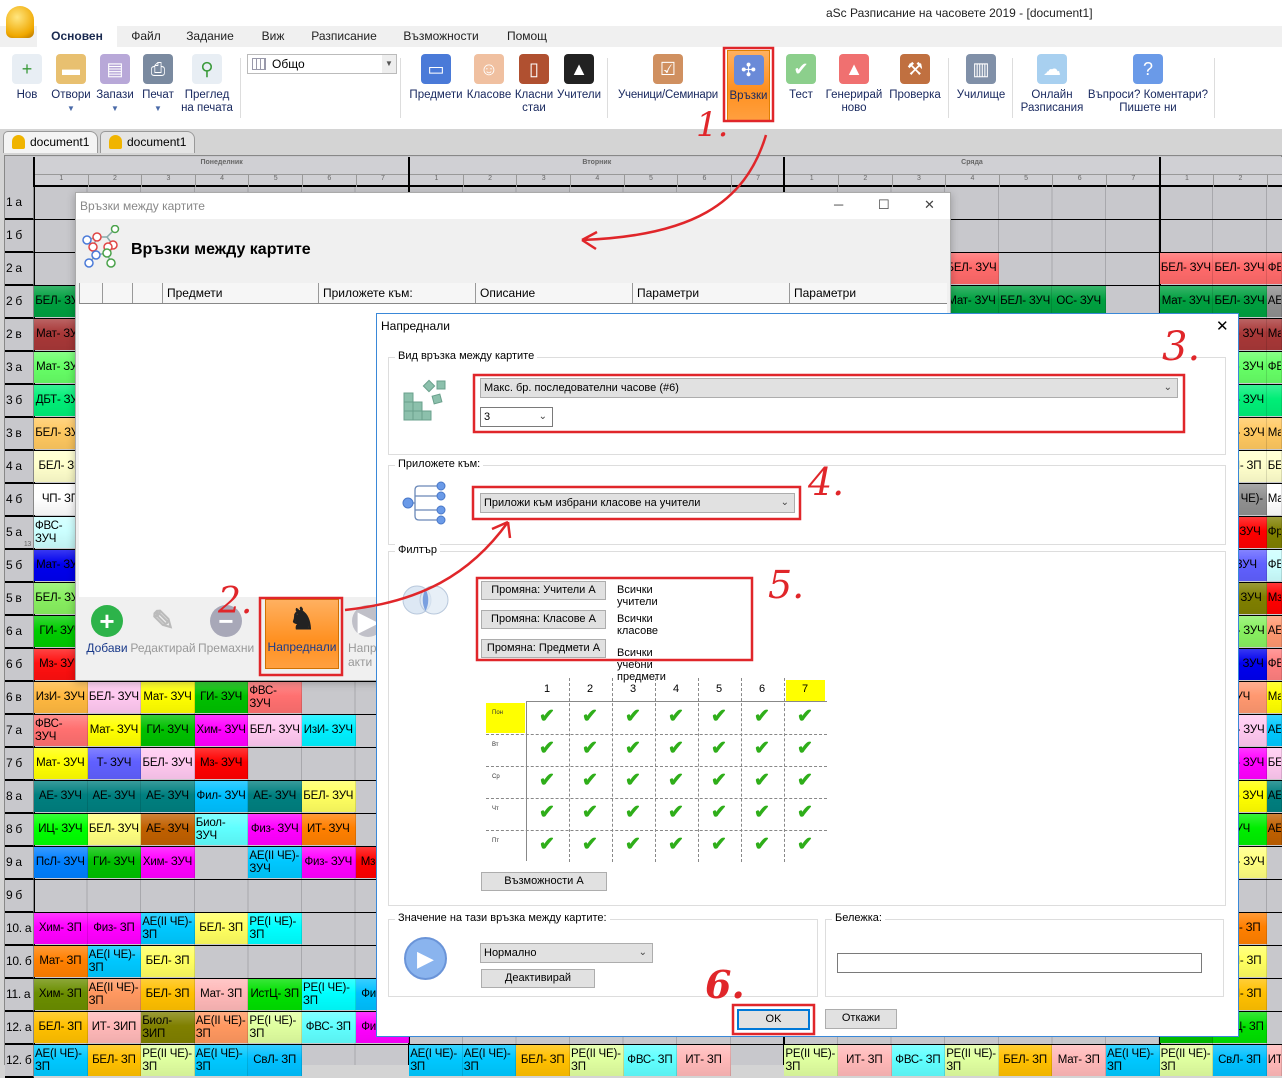 The width and height of the screenshot is (1282, 1078). I want to click on lesson-card: Т- ЗУЧ, so click(114, 763).